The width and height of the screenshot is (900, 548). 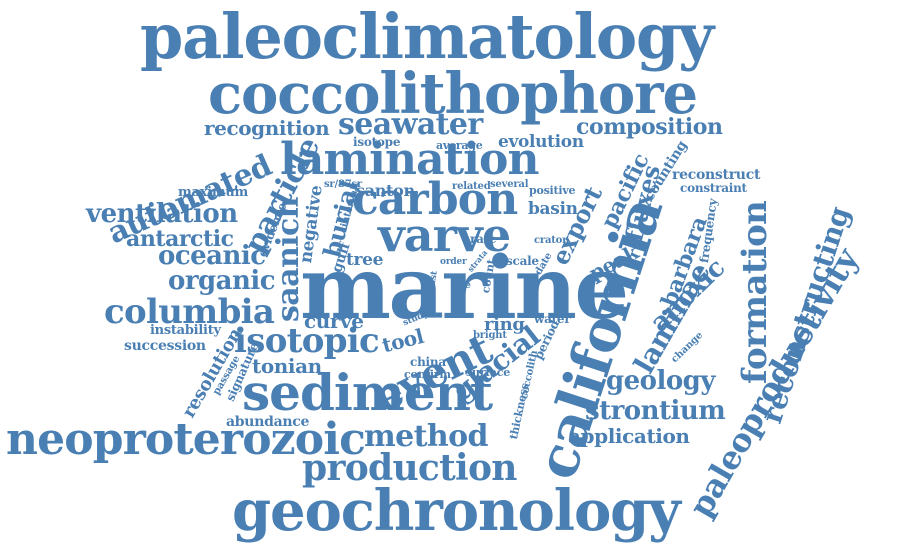 What do you see at coordinates (504, 324) in the screenshot?
I see `word-ring: ring` at bounding box center [504, 324].